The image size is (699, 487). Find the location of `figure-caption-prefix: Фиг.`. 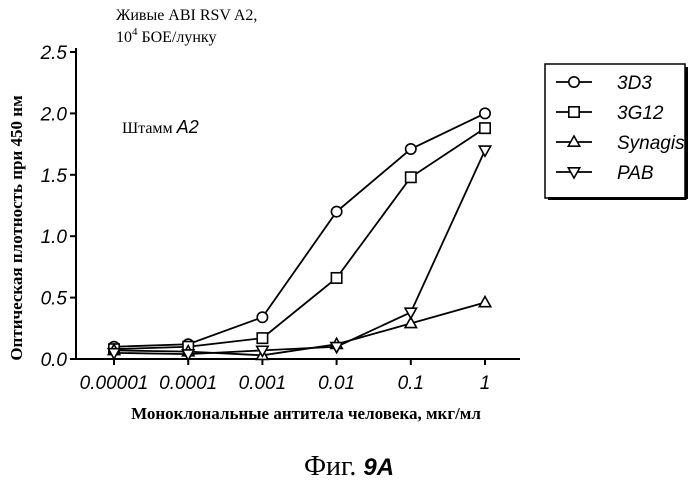

figure-caption-prefix: Фиг. is located at coordinates (333, 466).